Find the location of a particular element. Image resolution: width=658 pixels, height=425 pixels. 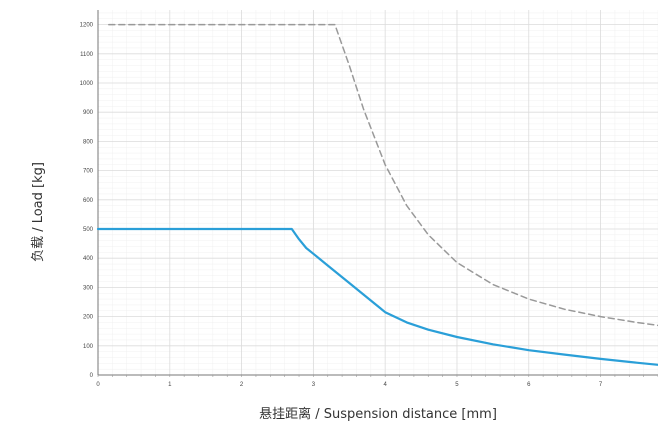

y-tick-label: 100 is located at coordinates (88, 347).